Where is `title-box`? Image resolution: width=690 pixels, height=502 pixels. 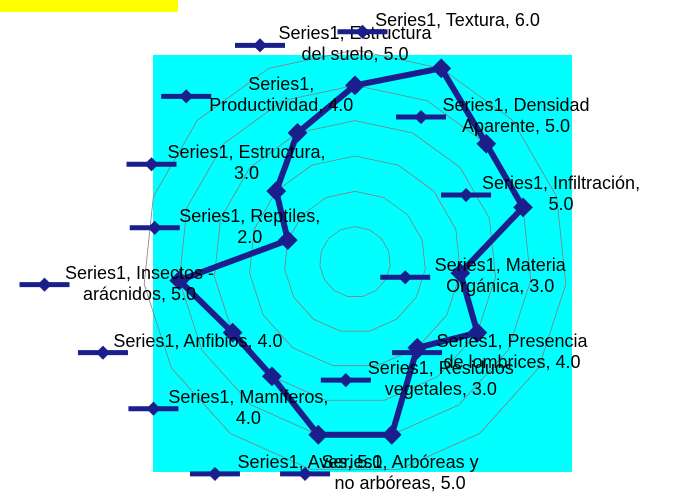 title-box is located at coordinates (89, 6).